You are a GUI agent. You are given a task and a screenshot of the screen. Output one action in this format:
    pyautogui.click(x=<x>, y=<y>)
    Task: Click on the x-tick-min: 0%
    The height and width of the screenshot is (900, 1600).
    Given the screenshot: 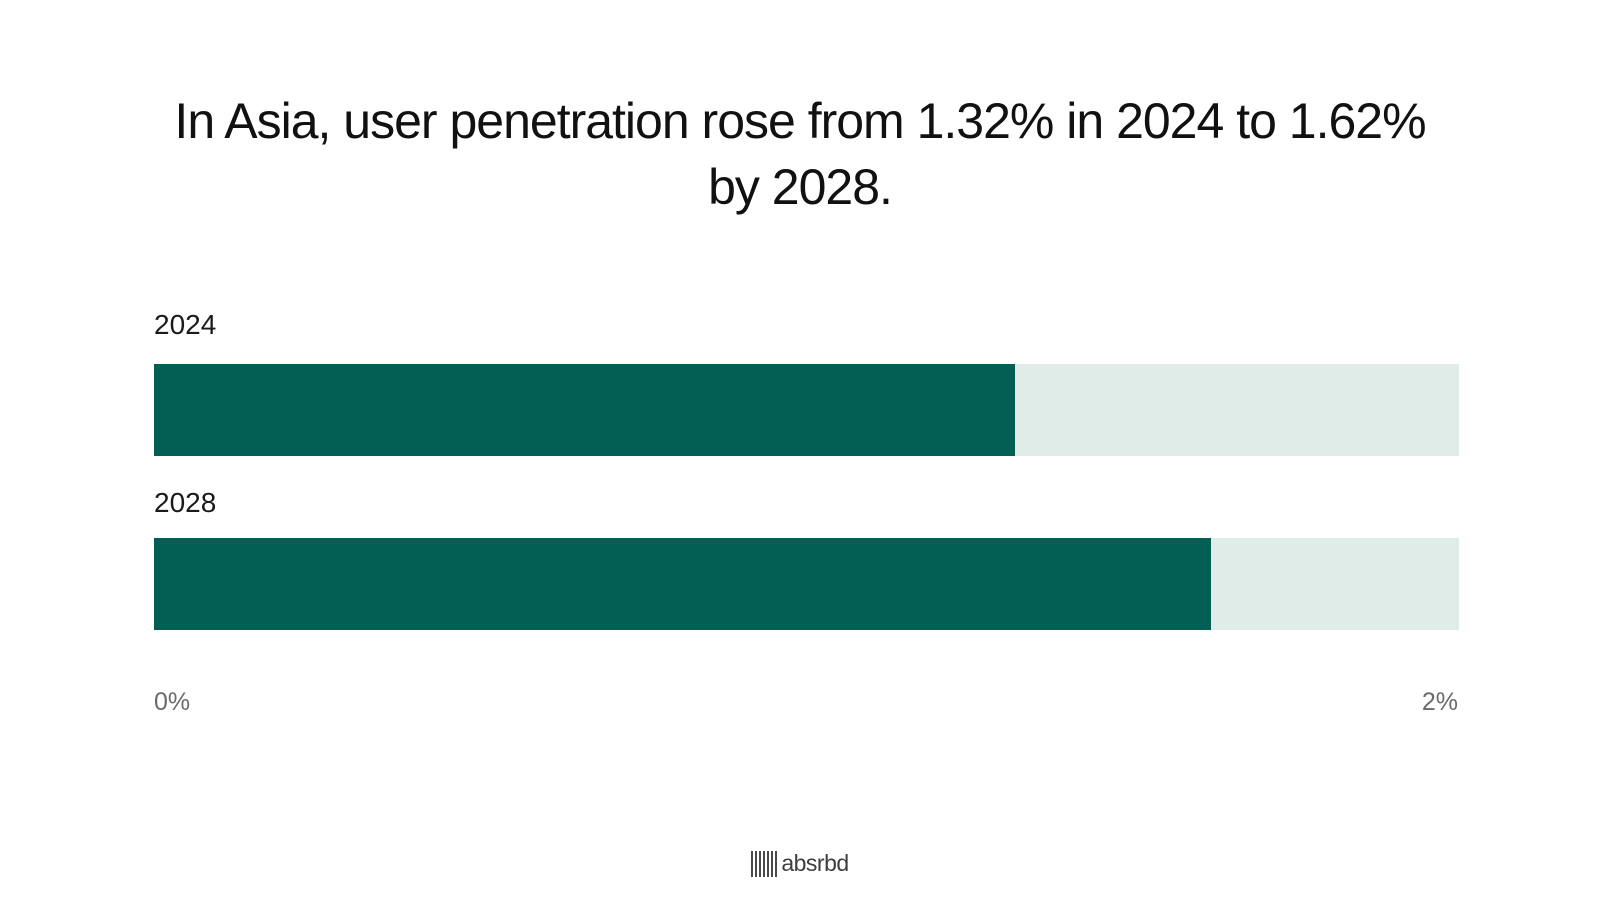 What is the action you would take?
    pyautogui.click(x=172, y=702)
    